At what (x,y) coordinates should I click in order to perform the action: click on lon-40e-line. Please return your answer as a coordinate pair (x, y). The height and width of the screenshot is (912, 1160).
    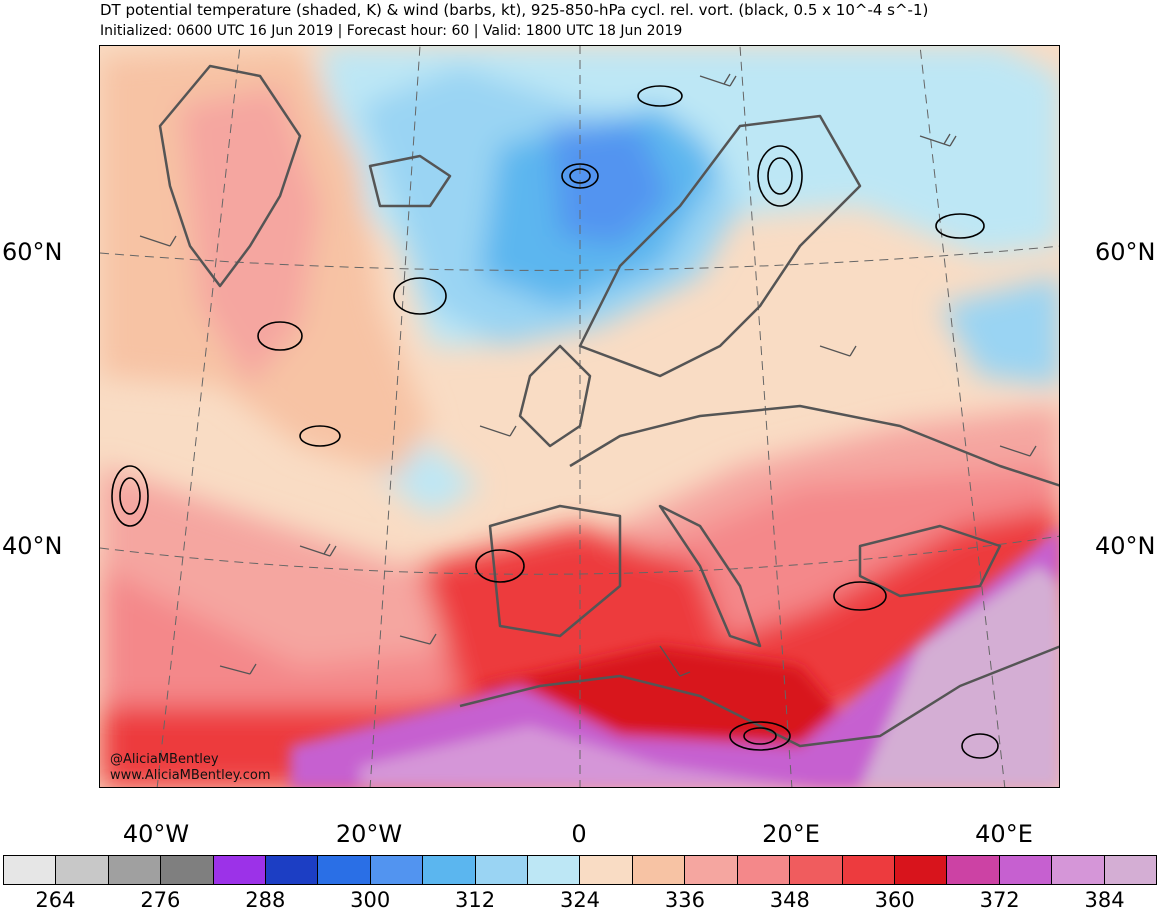
    Looking at the image, I should click on (962, 416).